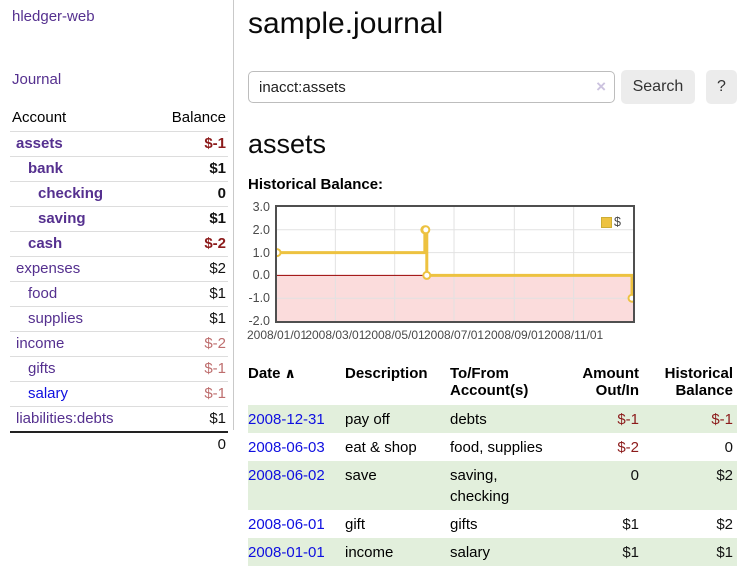  I want to click on transaction-date-link: 2008-12-31, so click(286, 419).